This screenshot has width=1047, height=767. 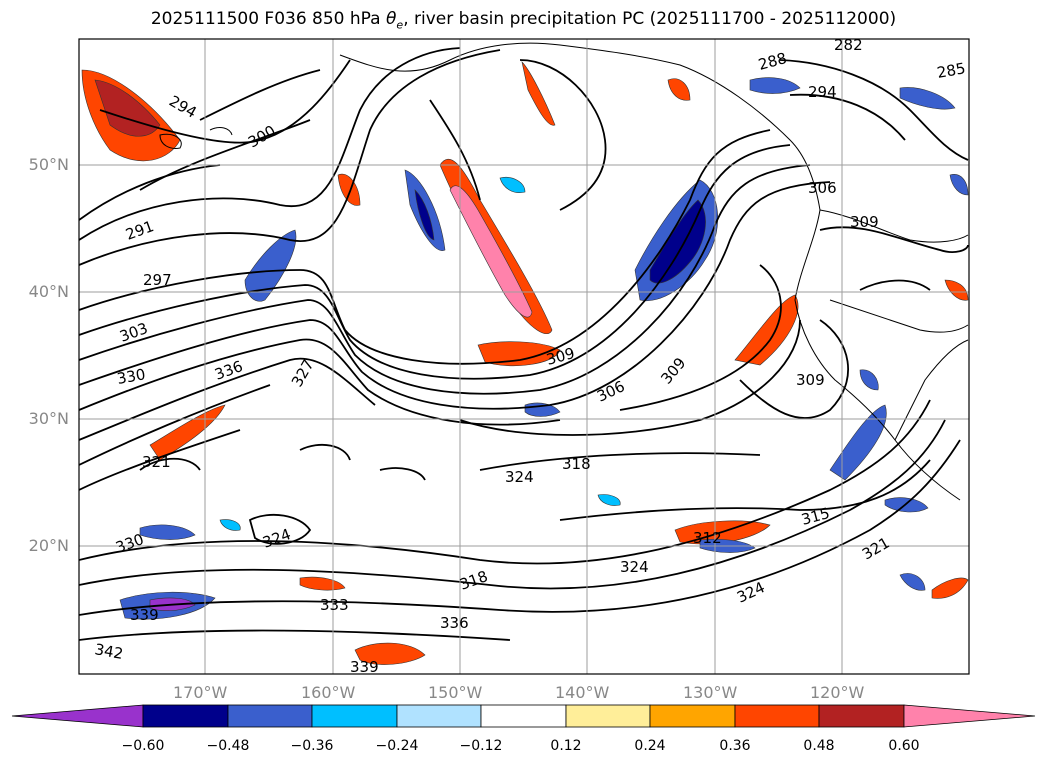 What do you see at coordinates (710, 692) in the screenshot?
I see `lon-label-130w: 130°W` at bounding box center [710, 692].